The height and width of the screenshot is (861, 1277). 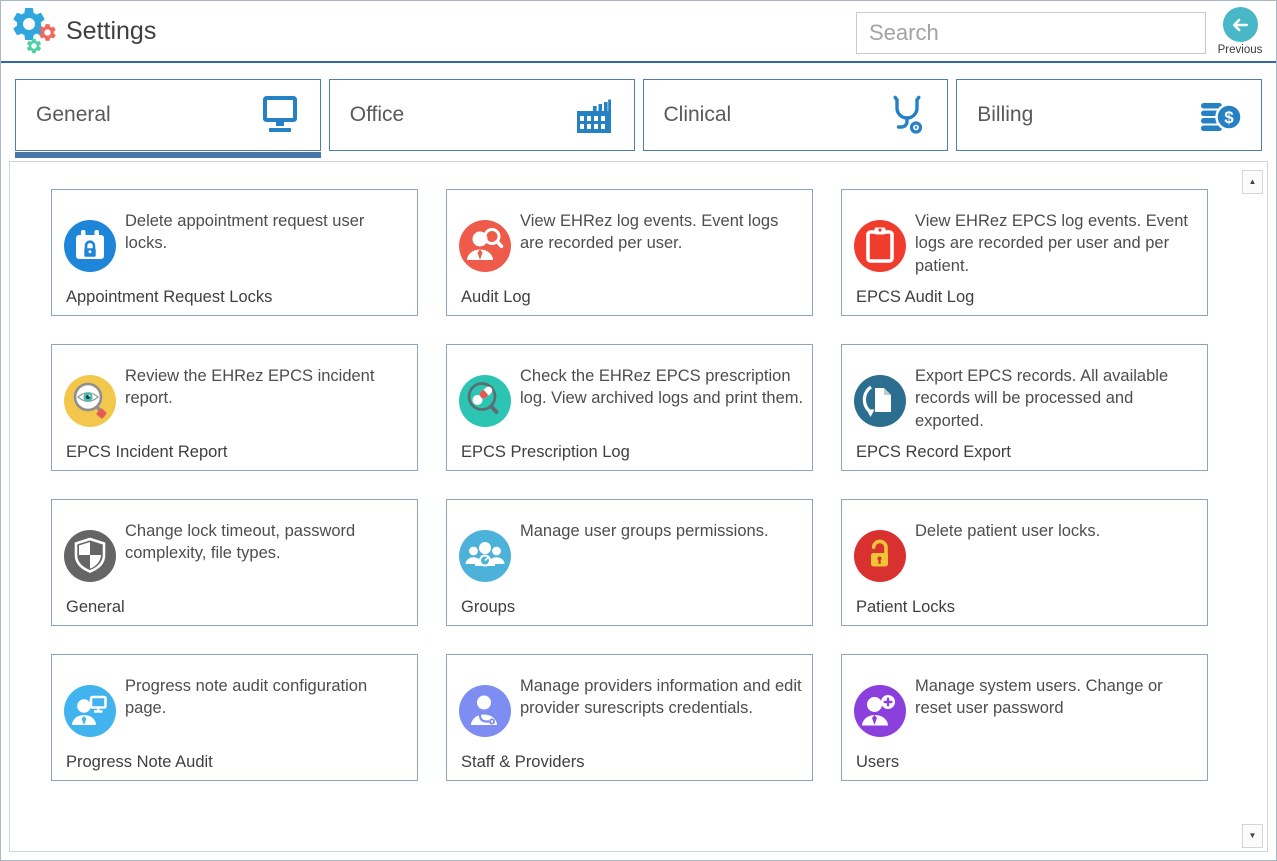 What do you see at coordinates (90, 556) in the screenshot?
I see `shield-icon` at bounding box center [90, 556].